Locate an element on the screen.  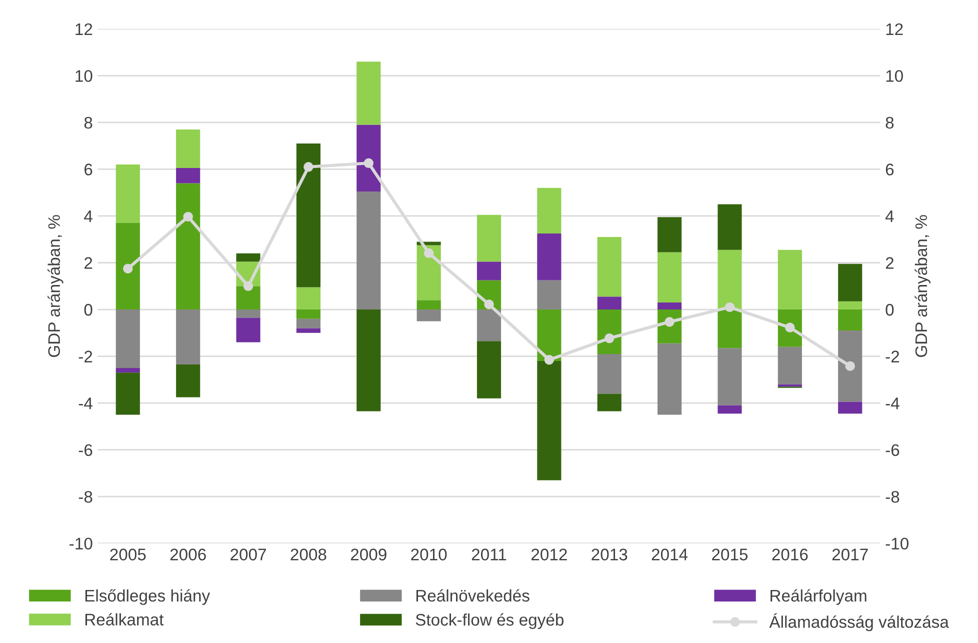
x-tick-label: 2016 is located at coordinates (790, 554).